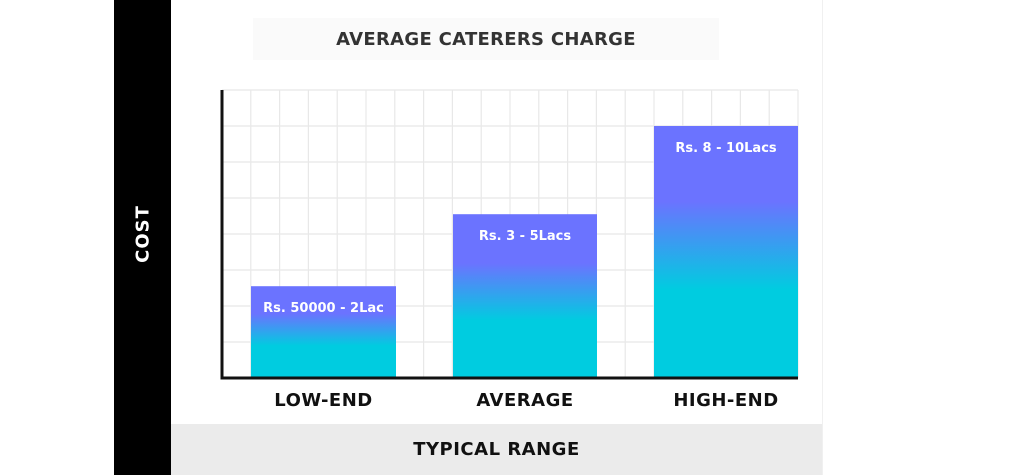  I want to click on chart-title: AVERAGE CATERERS CHARGE, so click(486, 39).